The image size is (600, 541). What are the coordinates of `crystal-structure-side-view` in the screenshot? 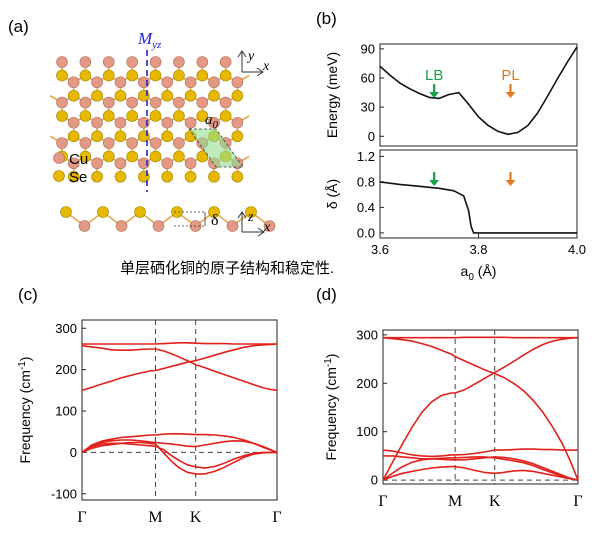 It's located at (168, 219).